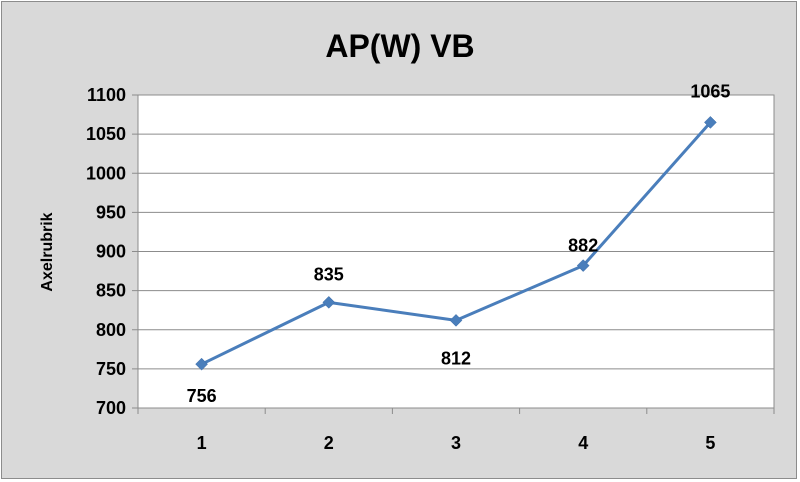 The width and height of the screenshot is (800, 482). What do you see at coordinates (106, 134) in the screenshot?
I see `y-tick-label: 1050` at bounding box center [106, 134].